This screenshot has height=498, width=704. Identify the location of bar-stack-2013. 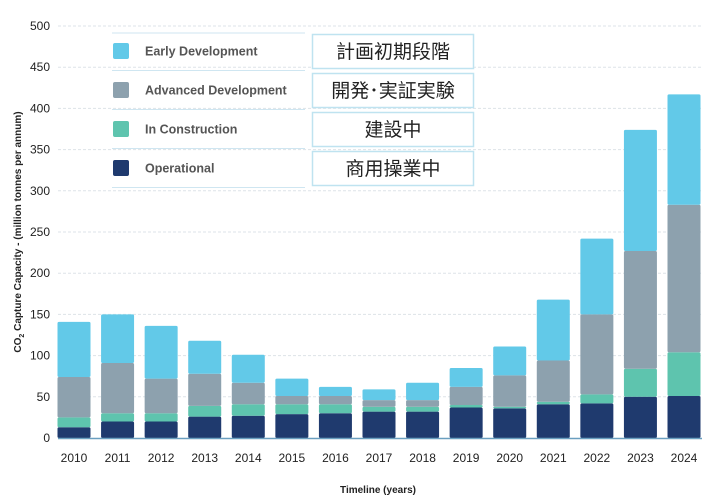
(205, 389).